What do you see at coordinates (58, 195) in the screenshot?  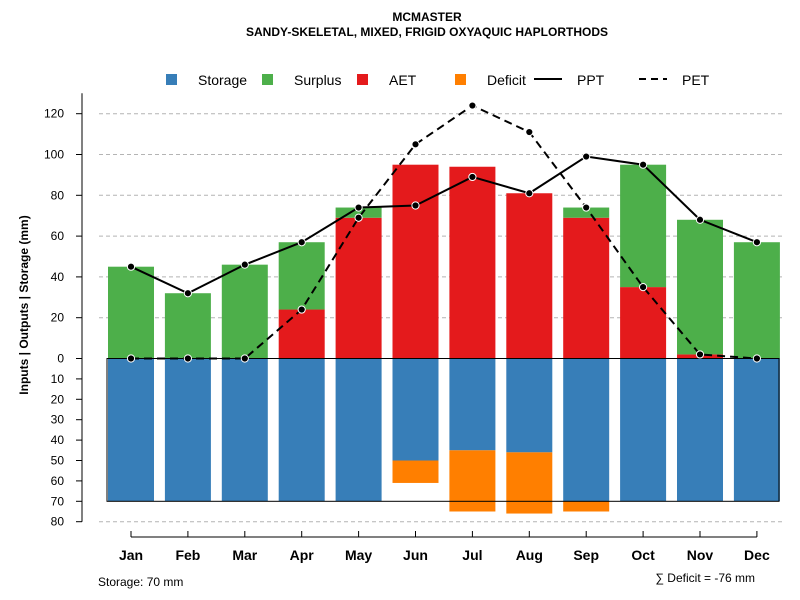 I see `y-tick-label-80: 80` at bounding box center [58, 195].